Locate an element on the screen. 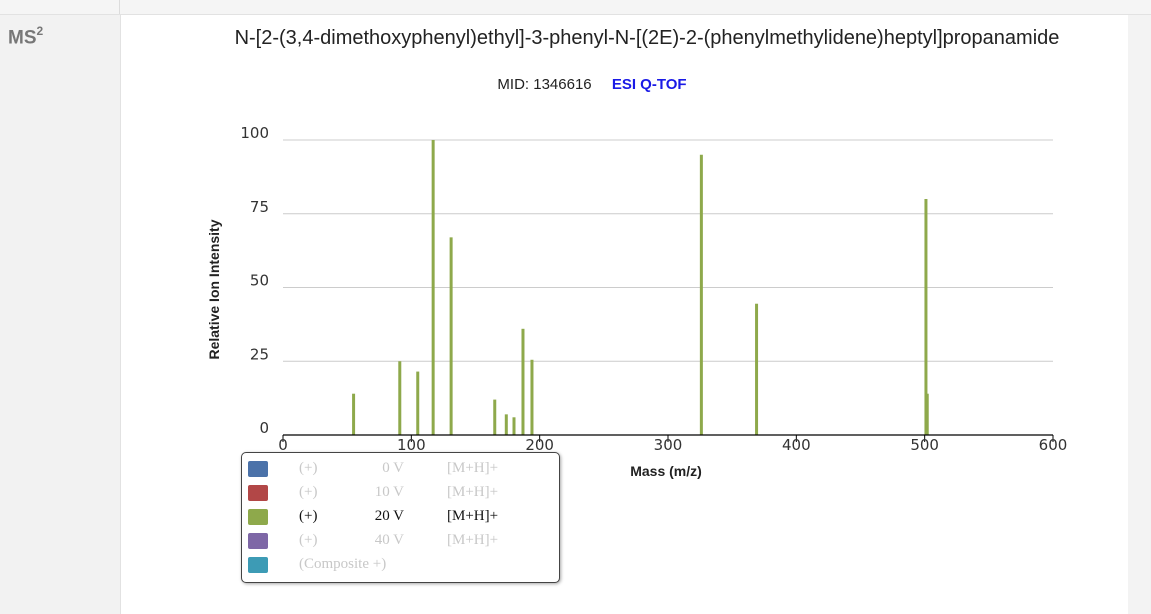  sidebar-label-column: MS2 is located at coordinates (60, 314).